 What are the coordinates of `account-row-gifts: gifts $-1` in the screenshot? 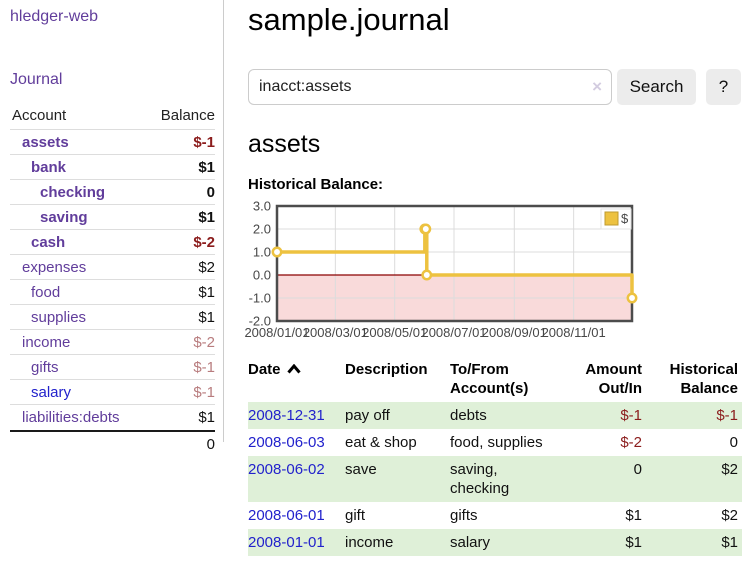 It's located at (112, 367).